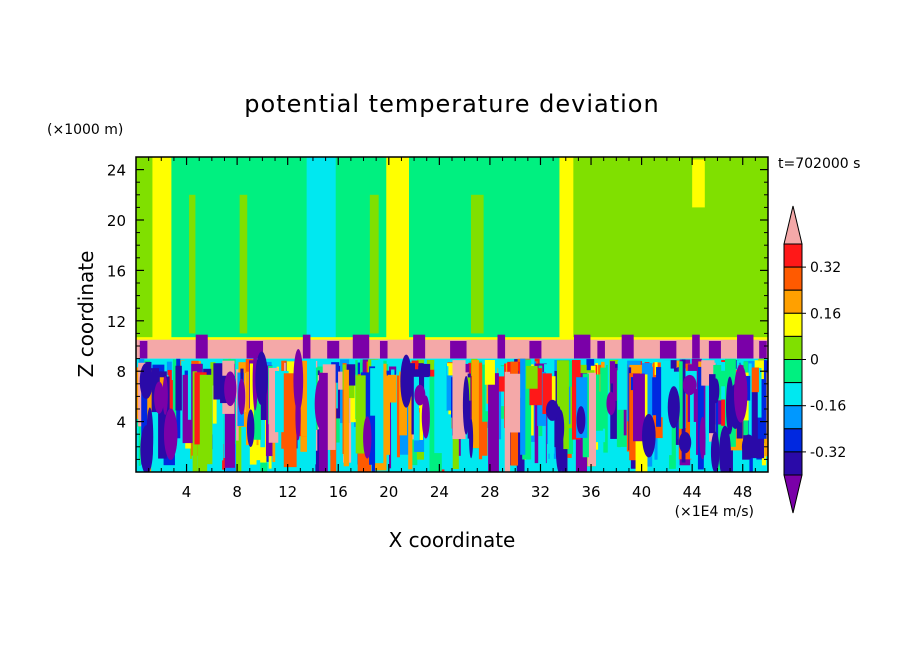 The width and height of the screenshot is (904, 654). What do you see at coordinates (828, 453) in the screenshot?
I see `colorbar-label: -0.32` at bounding box center [828, 453].